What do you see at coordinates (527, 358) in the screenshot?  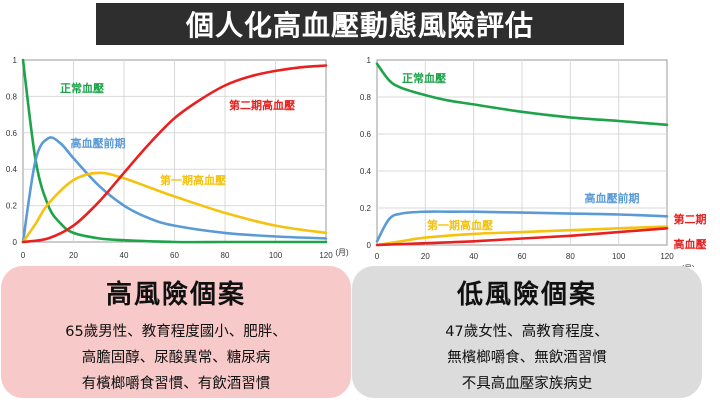 I see `low-risk-line-2: 無檳榔嚼食、無飲酒習慣` at bounding box center [527, 358].